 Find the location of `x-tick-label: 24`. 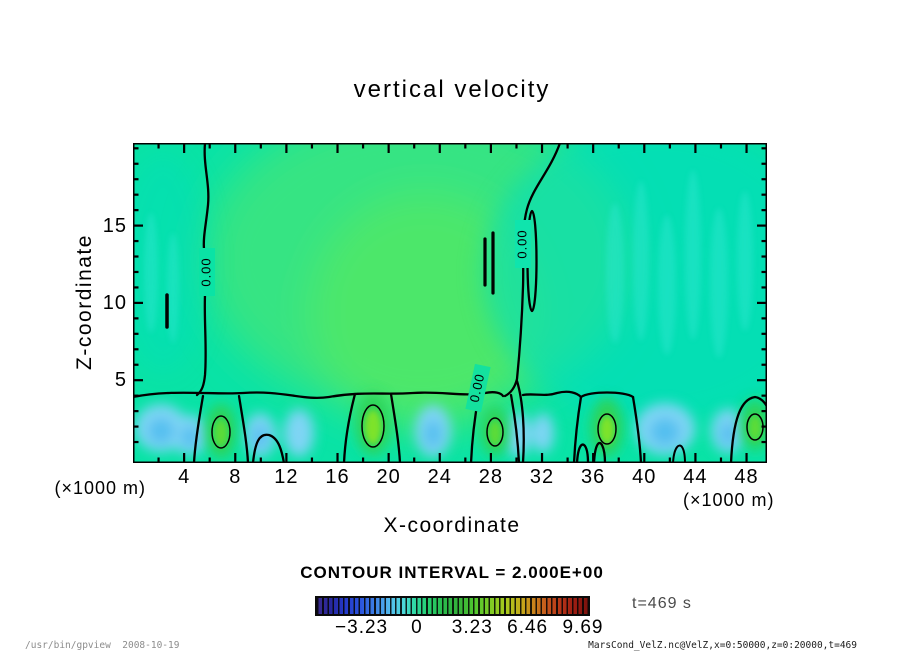

x-tick-label: 24 is located at coordinates (439, 477).